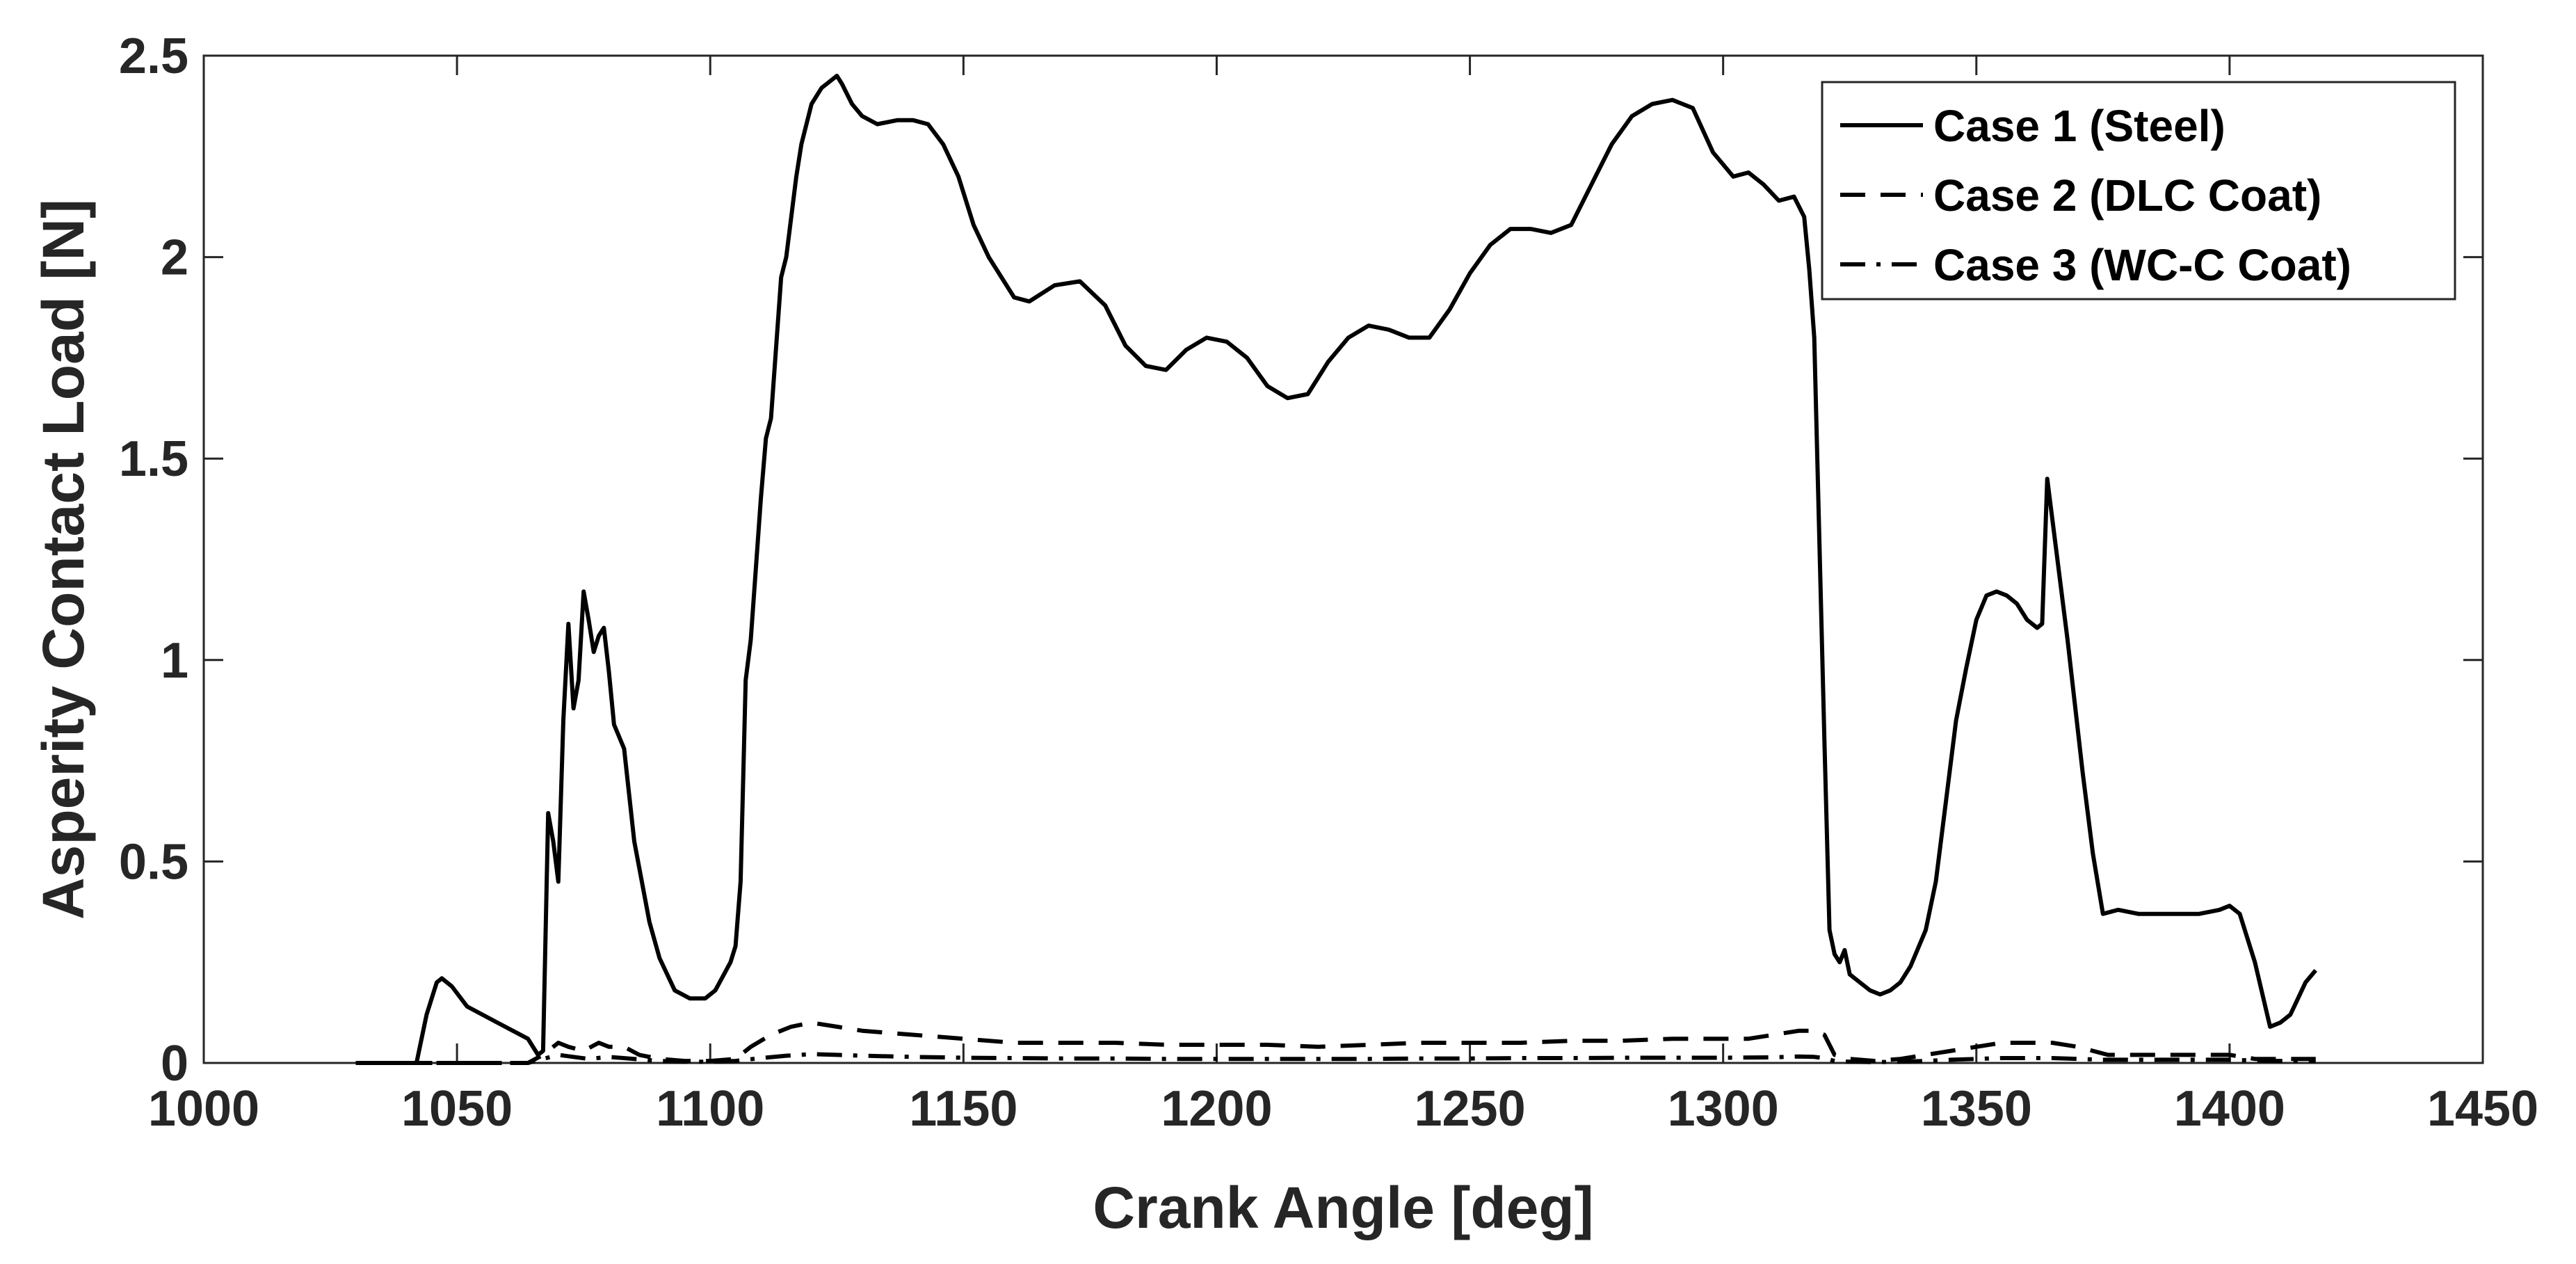  I want to click on x-tick-label: 1350, so click(1977, 1109).